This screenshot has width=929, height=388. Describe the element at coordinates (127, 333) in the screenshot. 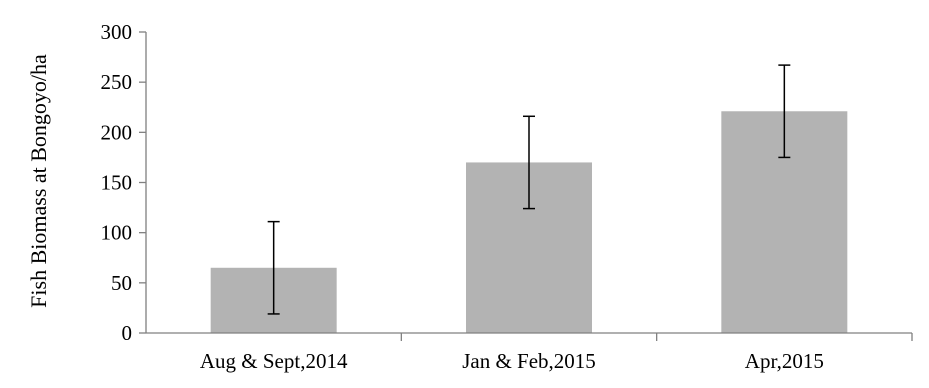

I see `y-tick-label: 0` at that location.